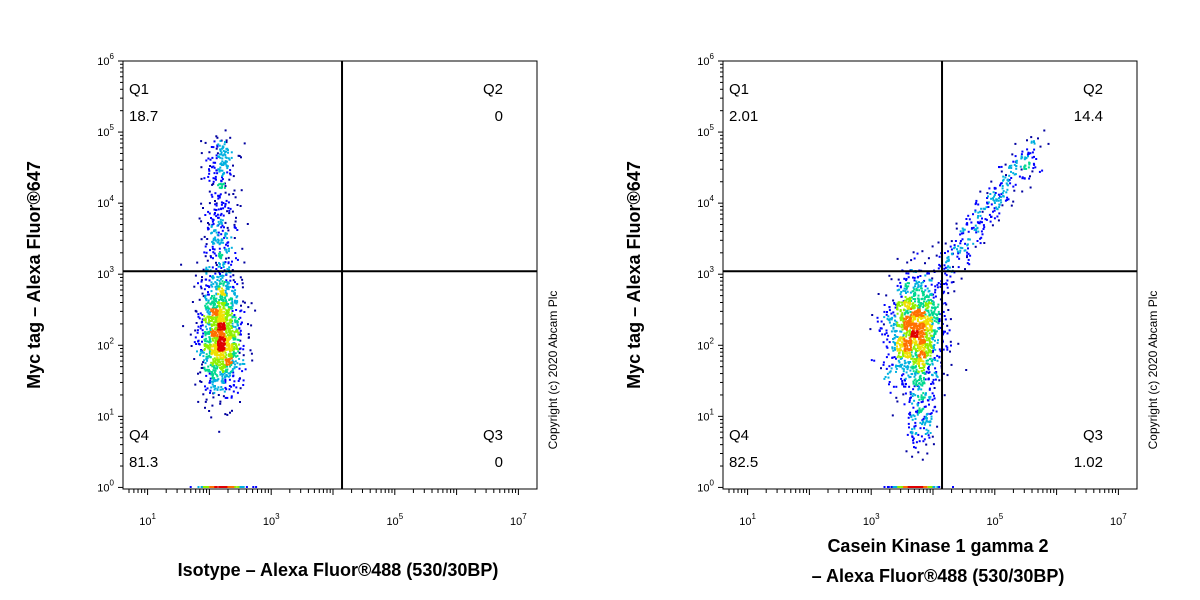 This screenshot has width=1200, height=600. What do you see at coordinates (34, 275) in the screenshot?
I see `y-axis-title: Myc tag – Alexa Fluor®647` at bounding box center [34, 275].